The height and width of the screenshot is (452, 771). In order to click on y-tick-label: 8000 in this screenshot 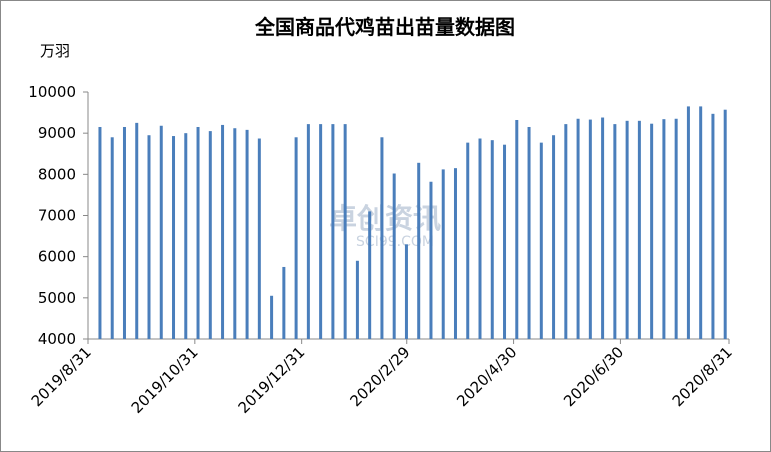, I will do `click(57, 174)`.